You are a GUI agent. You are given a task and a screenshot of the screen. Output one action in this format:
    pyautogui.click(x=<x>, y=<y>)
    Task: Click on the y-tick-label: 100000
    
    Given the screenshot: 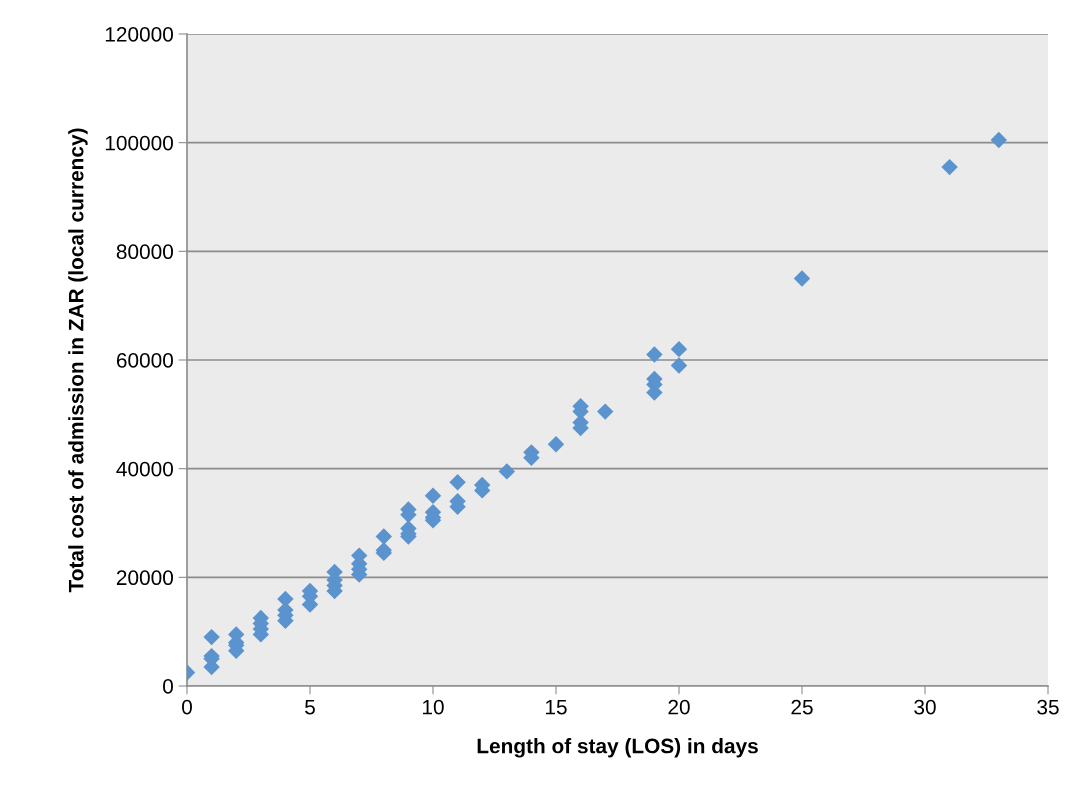 What is the action you would take?
    pyautogui.click(x=139, y=143)
    